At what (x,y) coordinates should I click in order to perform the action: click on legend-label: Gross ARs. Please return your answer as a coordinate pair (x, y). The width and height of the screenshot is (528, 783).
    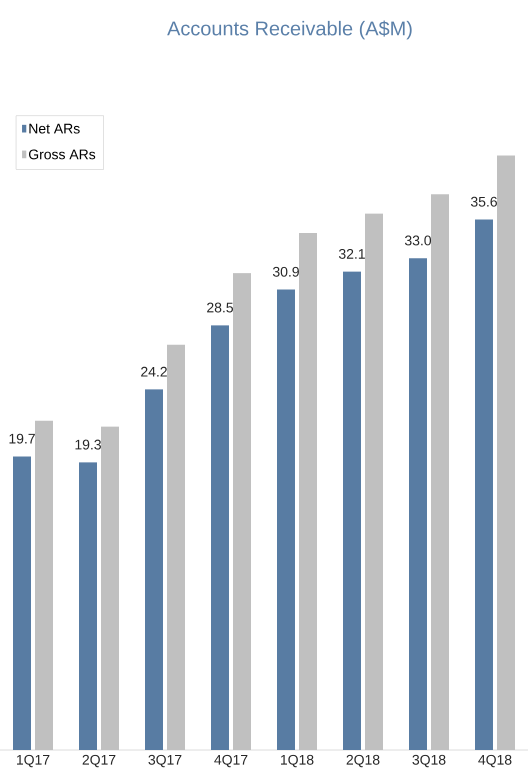
    Looking at the image, I should click on (62, 154).